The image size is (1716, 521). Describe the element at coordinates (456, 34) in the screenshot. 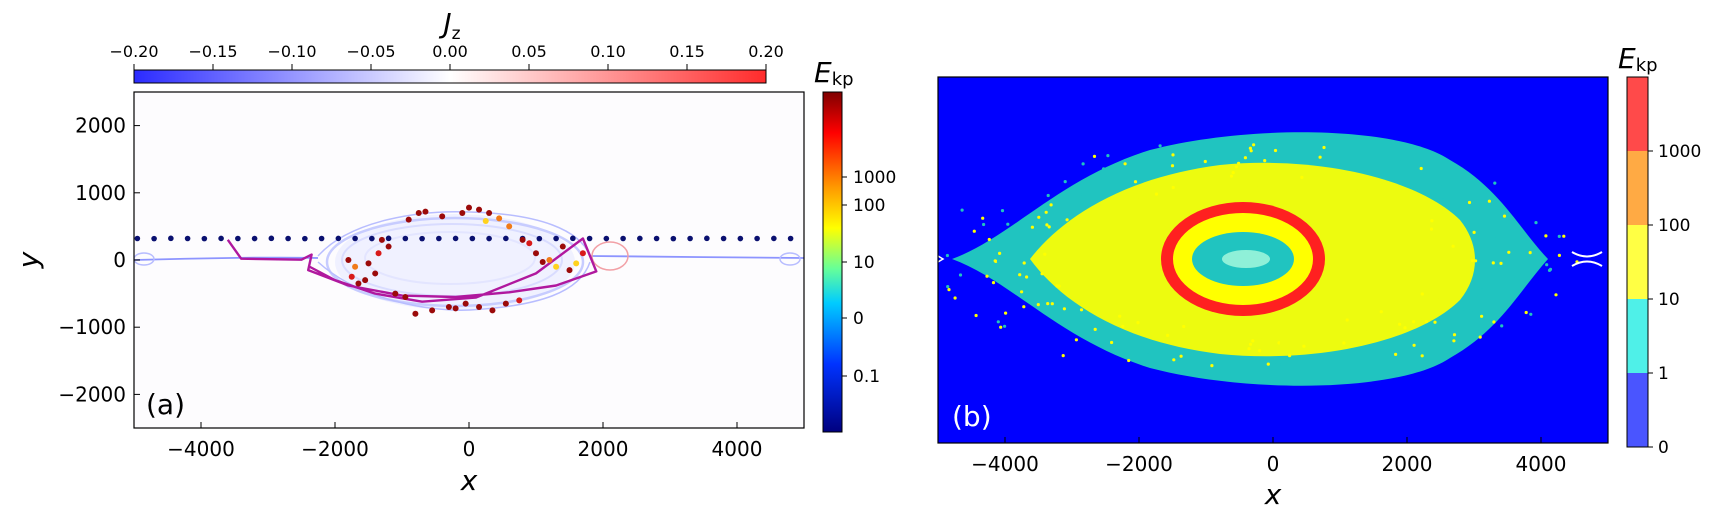

I see `jz-title-sub: z` at that location.